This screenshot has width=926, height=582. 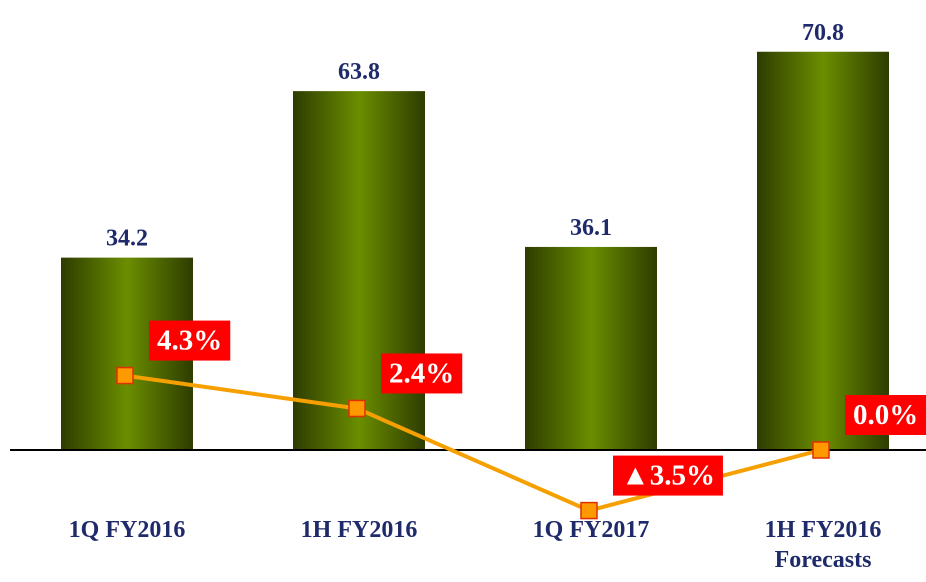 What do you see at coordinates (359, 530) in the screenshot?
I see `x-tick-label: 1H FY2016` at bounding box center [359, 530].